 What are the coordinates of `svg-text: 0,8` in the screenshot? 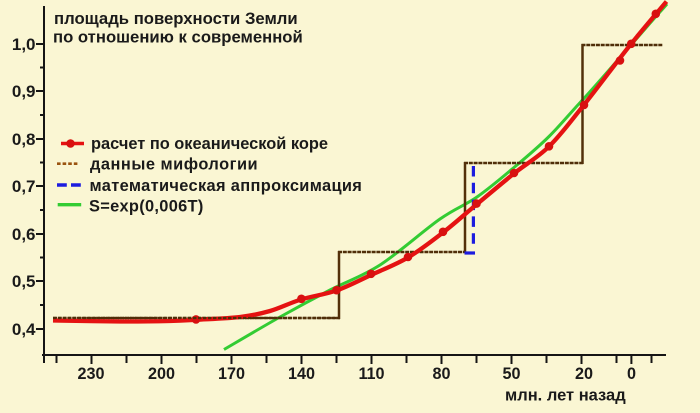 It's located at (24, 139).